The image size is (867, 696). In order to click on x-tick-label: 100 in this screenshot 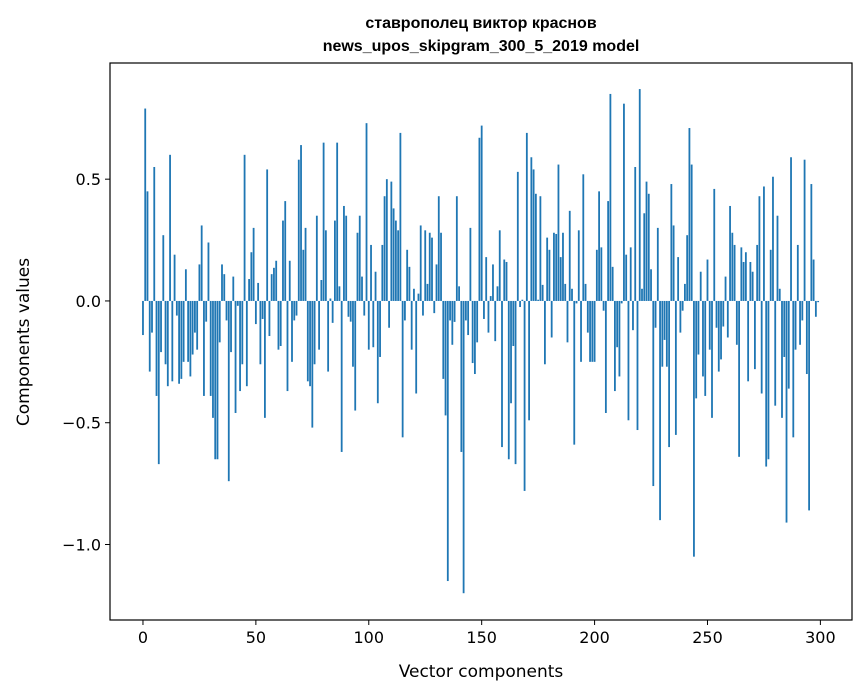, I will do `click(369, 637)`.